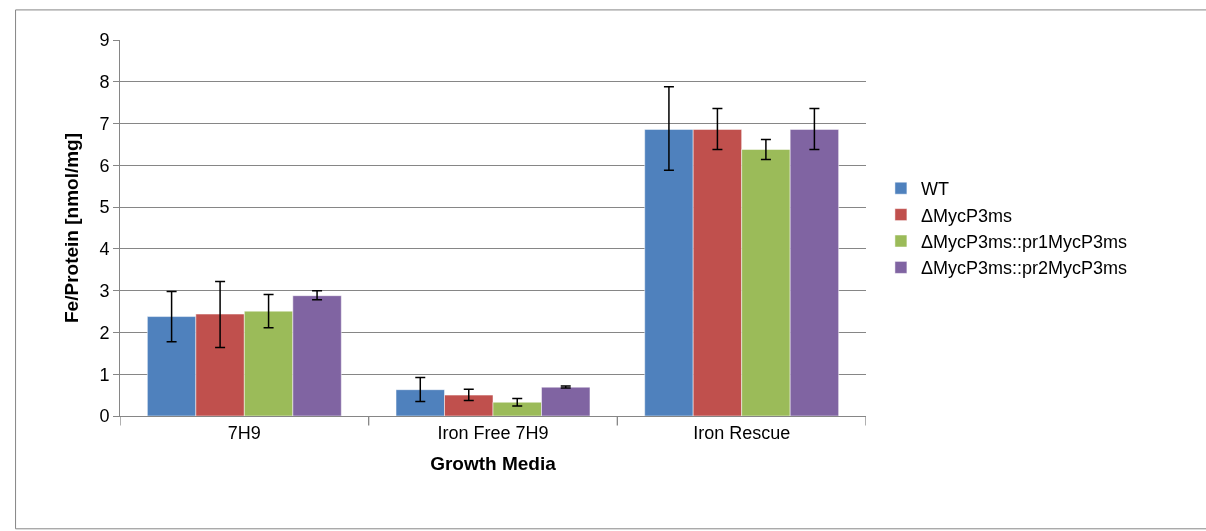  I want to click on x-tick-label: 7H9, so click(244, 432).